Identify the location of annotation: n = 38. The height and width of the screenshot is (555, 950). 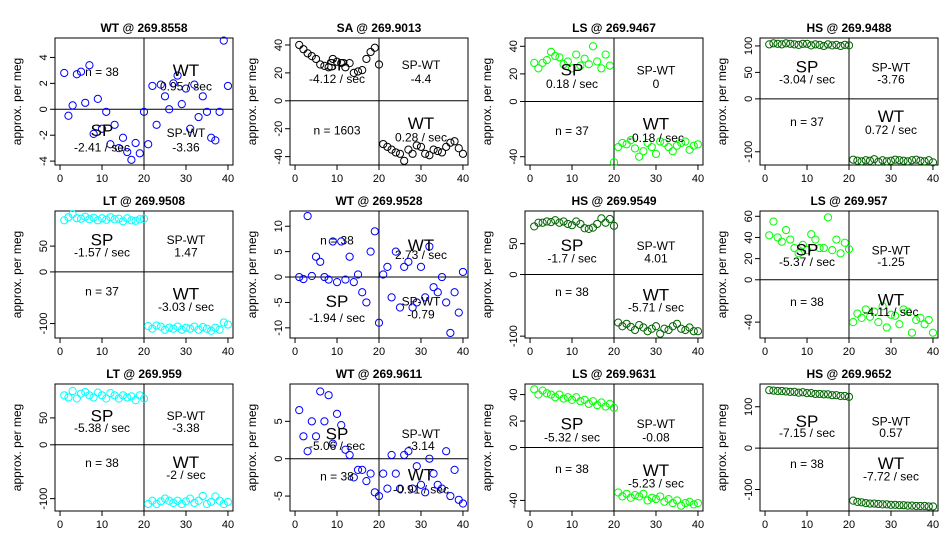
(572, 469).